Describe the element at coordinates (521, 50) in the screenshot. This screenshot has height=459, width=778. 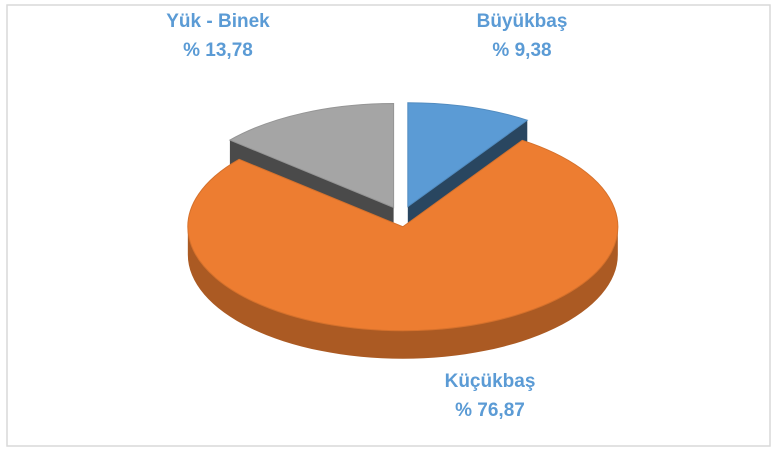
I see `slice-value-label: % 9,38` at that location.